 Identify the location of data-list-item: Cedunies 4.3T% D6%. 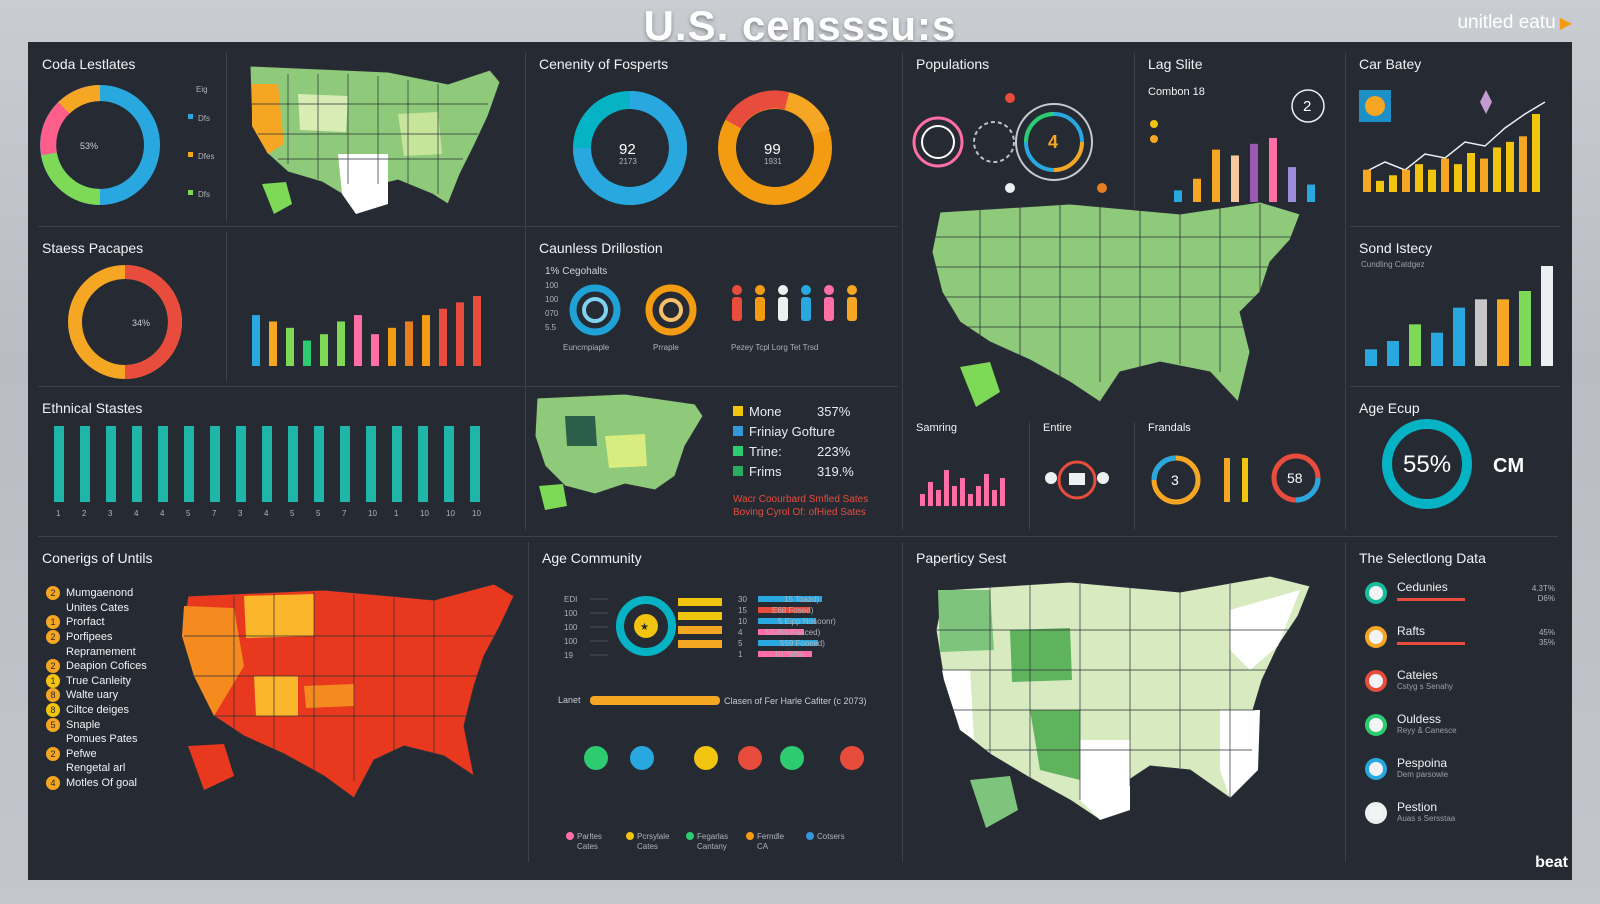
(1465, 602).